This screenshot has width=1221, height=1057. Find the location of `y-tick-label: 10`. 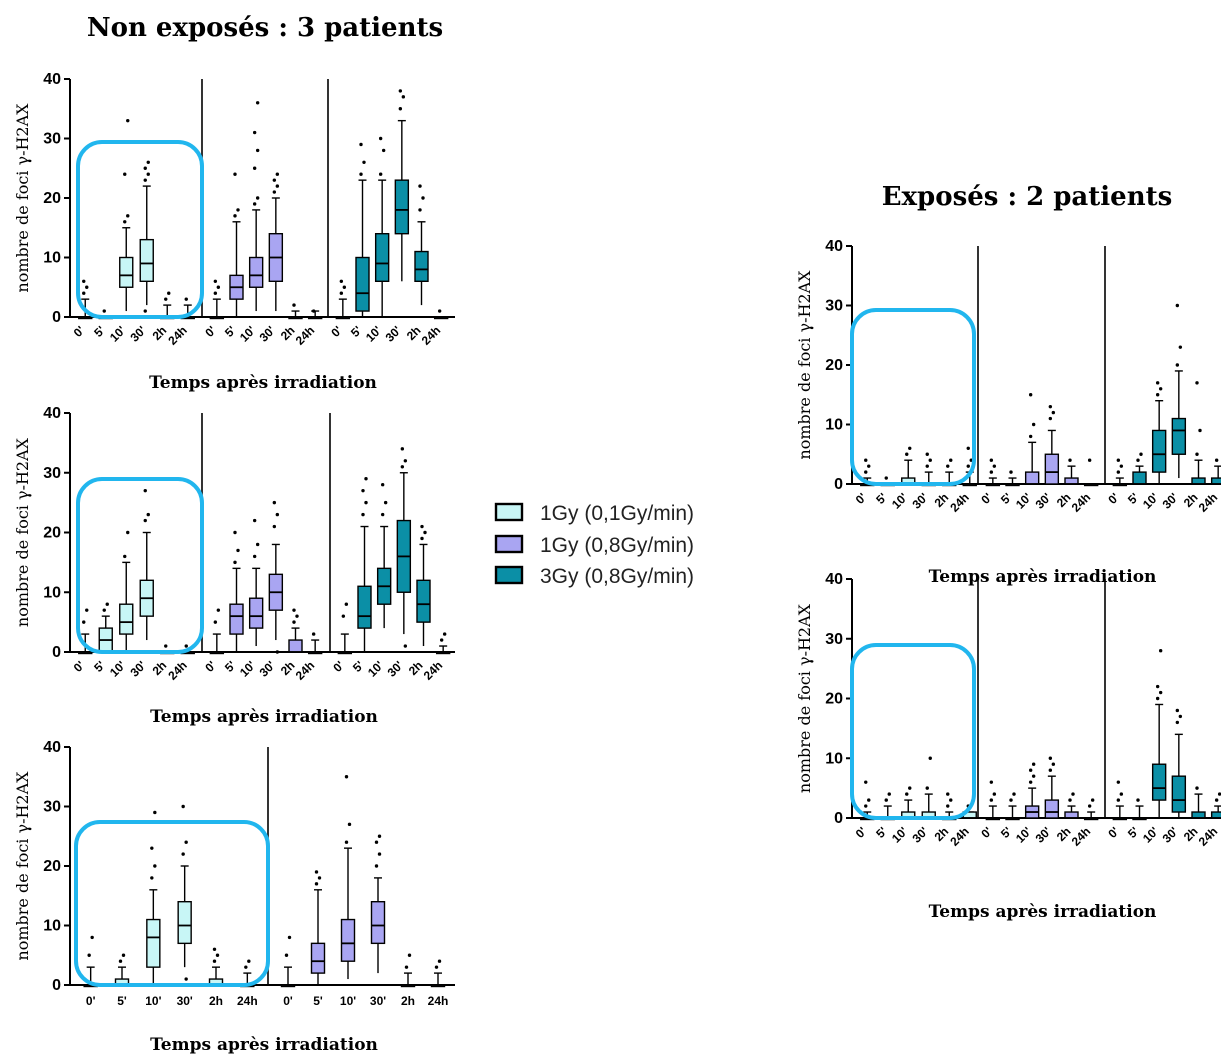

y-tick-label: 10 is located at coordinates (834, 758).